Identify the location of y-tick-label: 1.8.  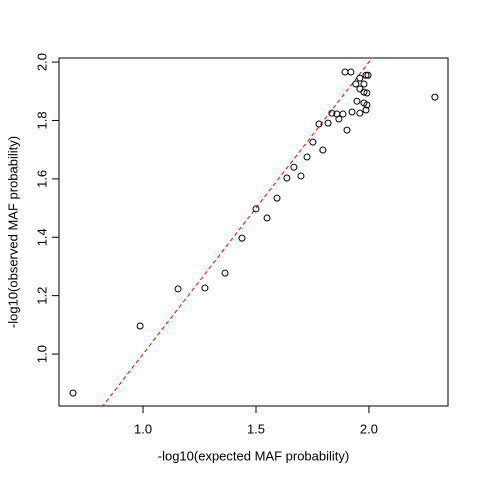
(41, 120).